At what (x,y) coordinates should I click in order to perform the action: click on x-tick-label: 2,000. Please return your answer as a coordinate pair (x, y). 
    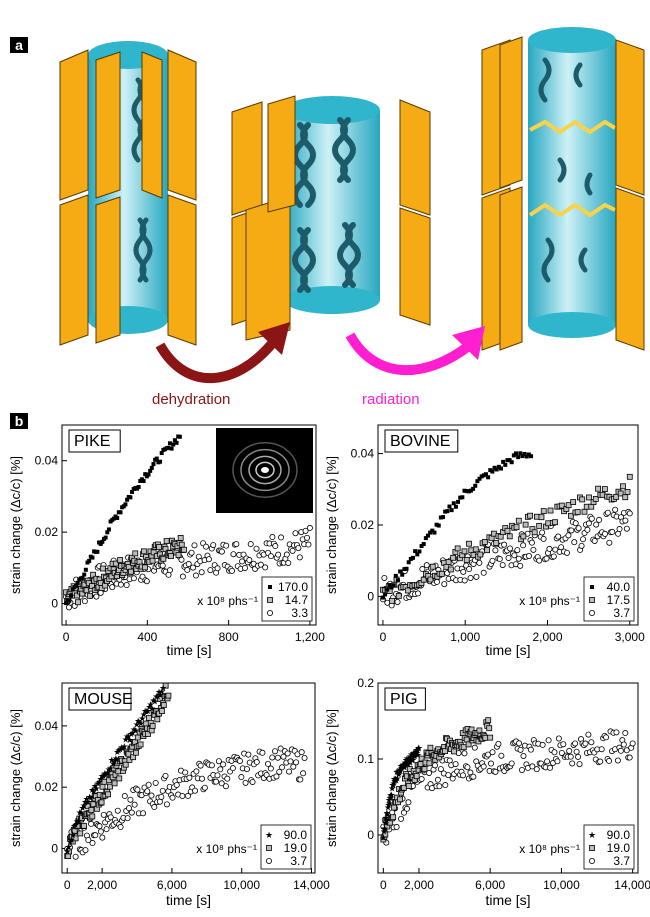
    Looking at the image, I should click on (547, 637).